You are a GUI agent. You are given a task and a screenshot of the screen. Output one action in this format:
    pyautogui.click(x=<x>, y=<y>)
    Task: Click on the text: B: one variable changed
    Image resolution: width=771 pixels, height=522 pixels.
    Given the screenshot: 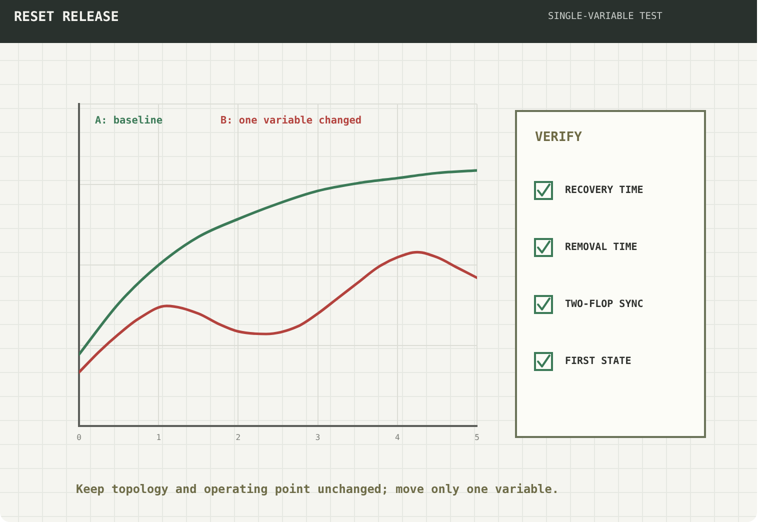 What is the action you would take?
    pyautogui.click(x=291, y=120)
    